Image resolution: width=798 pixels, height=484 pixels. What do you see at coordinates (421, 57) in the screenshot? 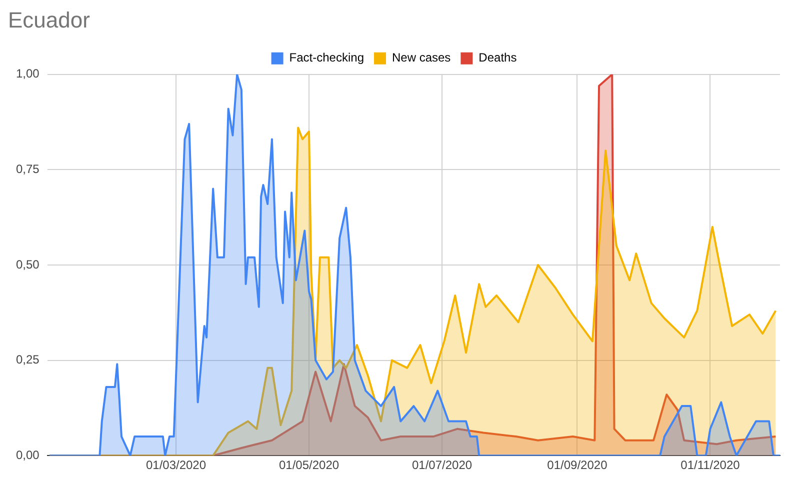
I see `legend-label: New cases` at bounding box center [421, 57].